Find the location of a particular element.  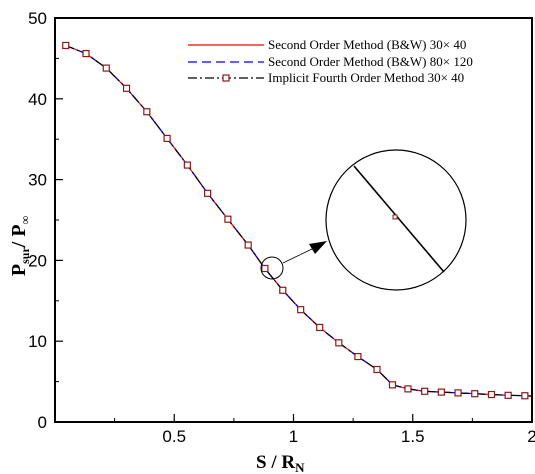

zoom-inset-circle is located at coordinates (396, 220).